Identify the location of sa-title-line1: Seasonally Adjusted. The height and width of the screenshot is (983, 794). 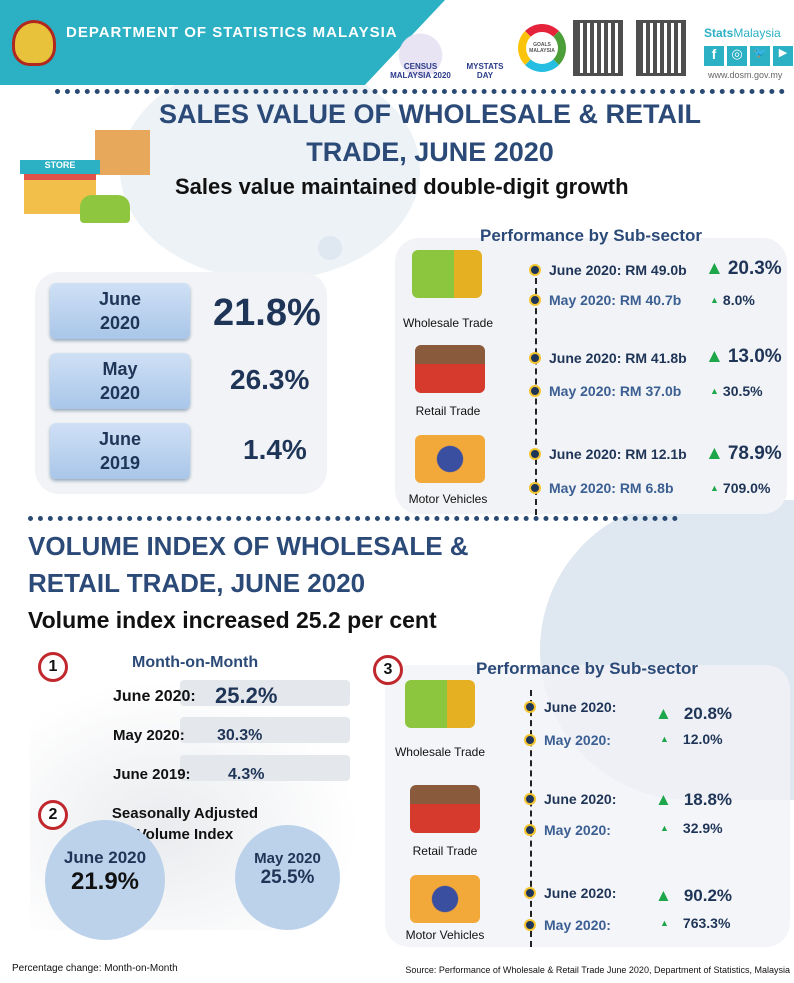
(185, 813).